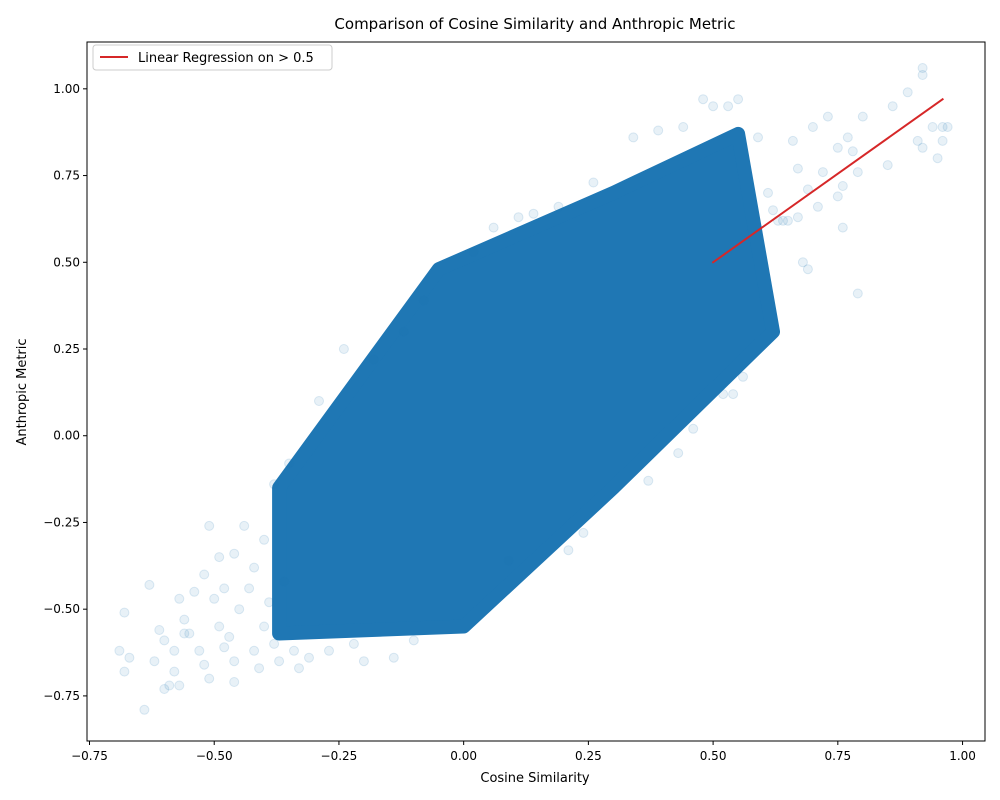 The width and height of the screenshot is (1000, 800). What do you see at coordinates (65, 392) in the screenshot?
I see `y-axis-ticks: −0.75 −0.50 −0.25 0.00 0.25 0.50 0.75 1.00` at bounding box center [65, 392].